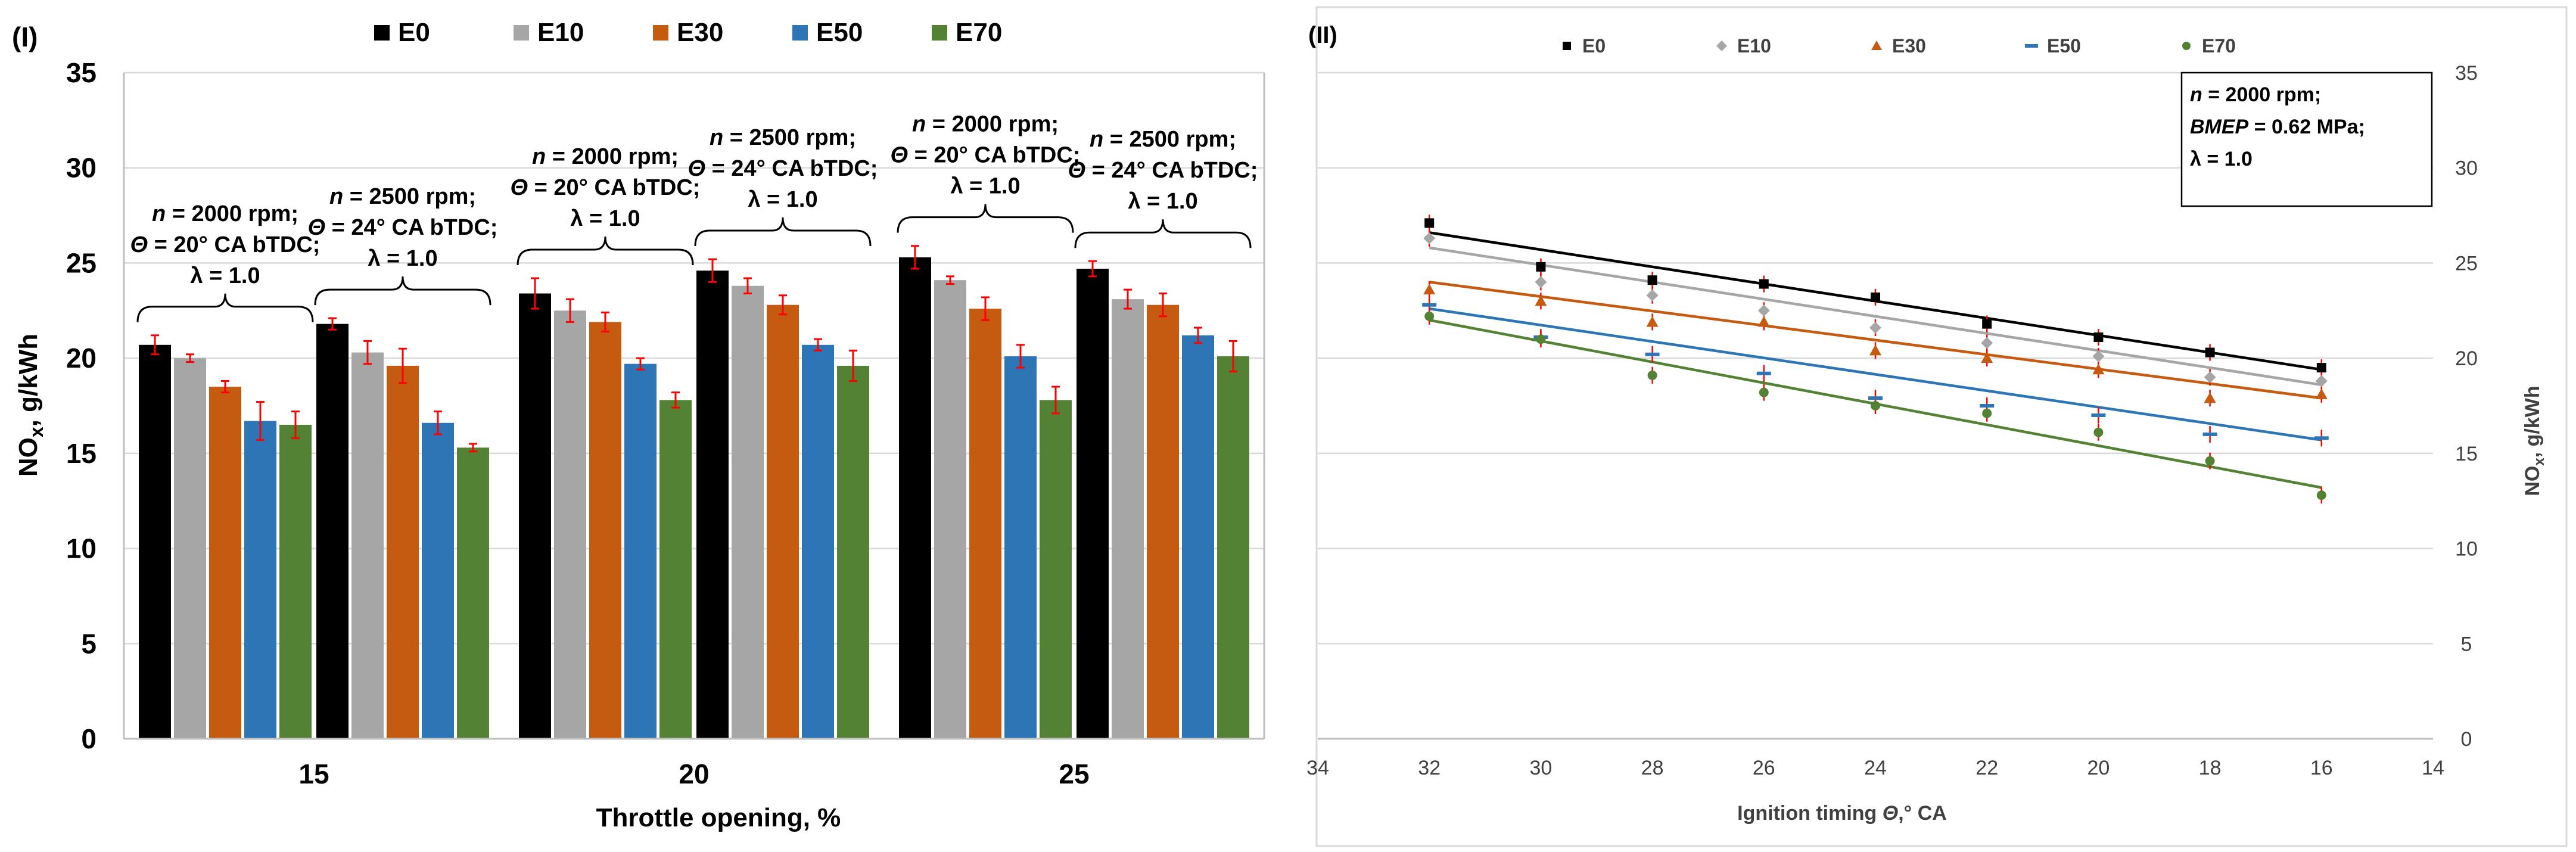 The image size is (2576, 852). I want to click on text-segment: BMEP, so click(2219, 127).